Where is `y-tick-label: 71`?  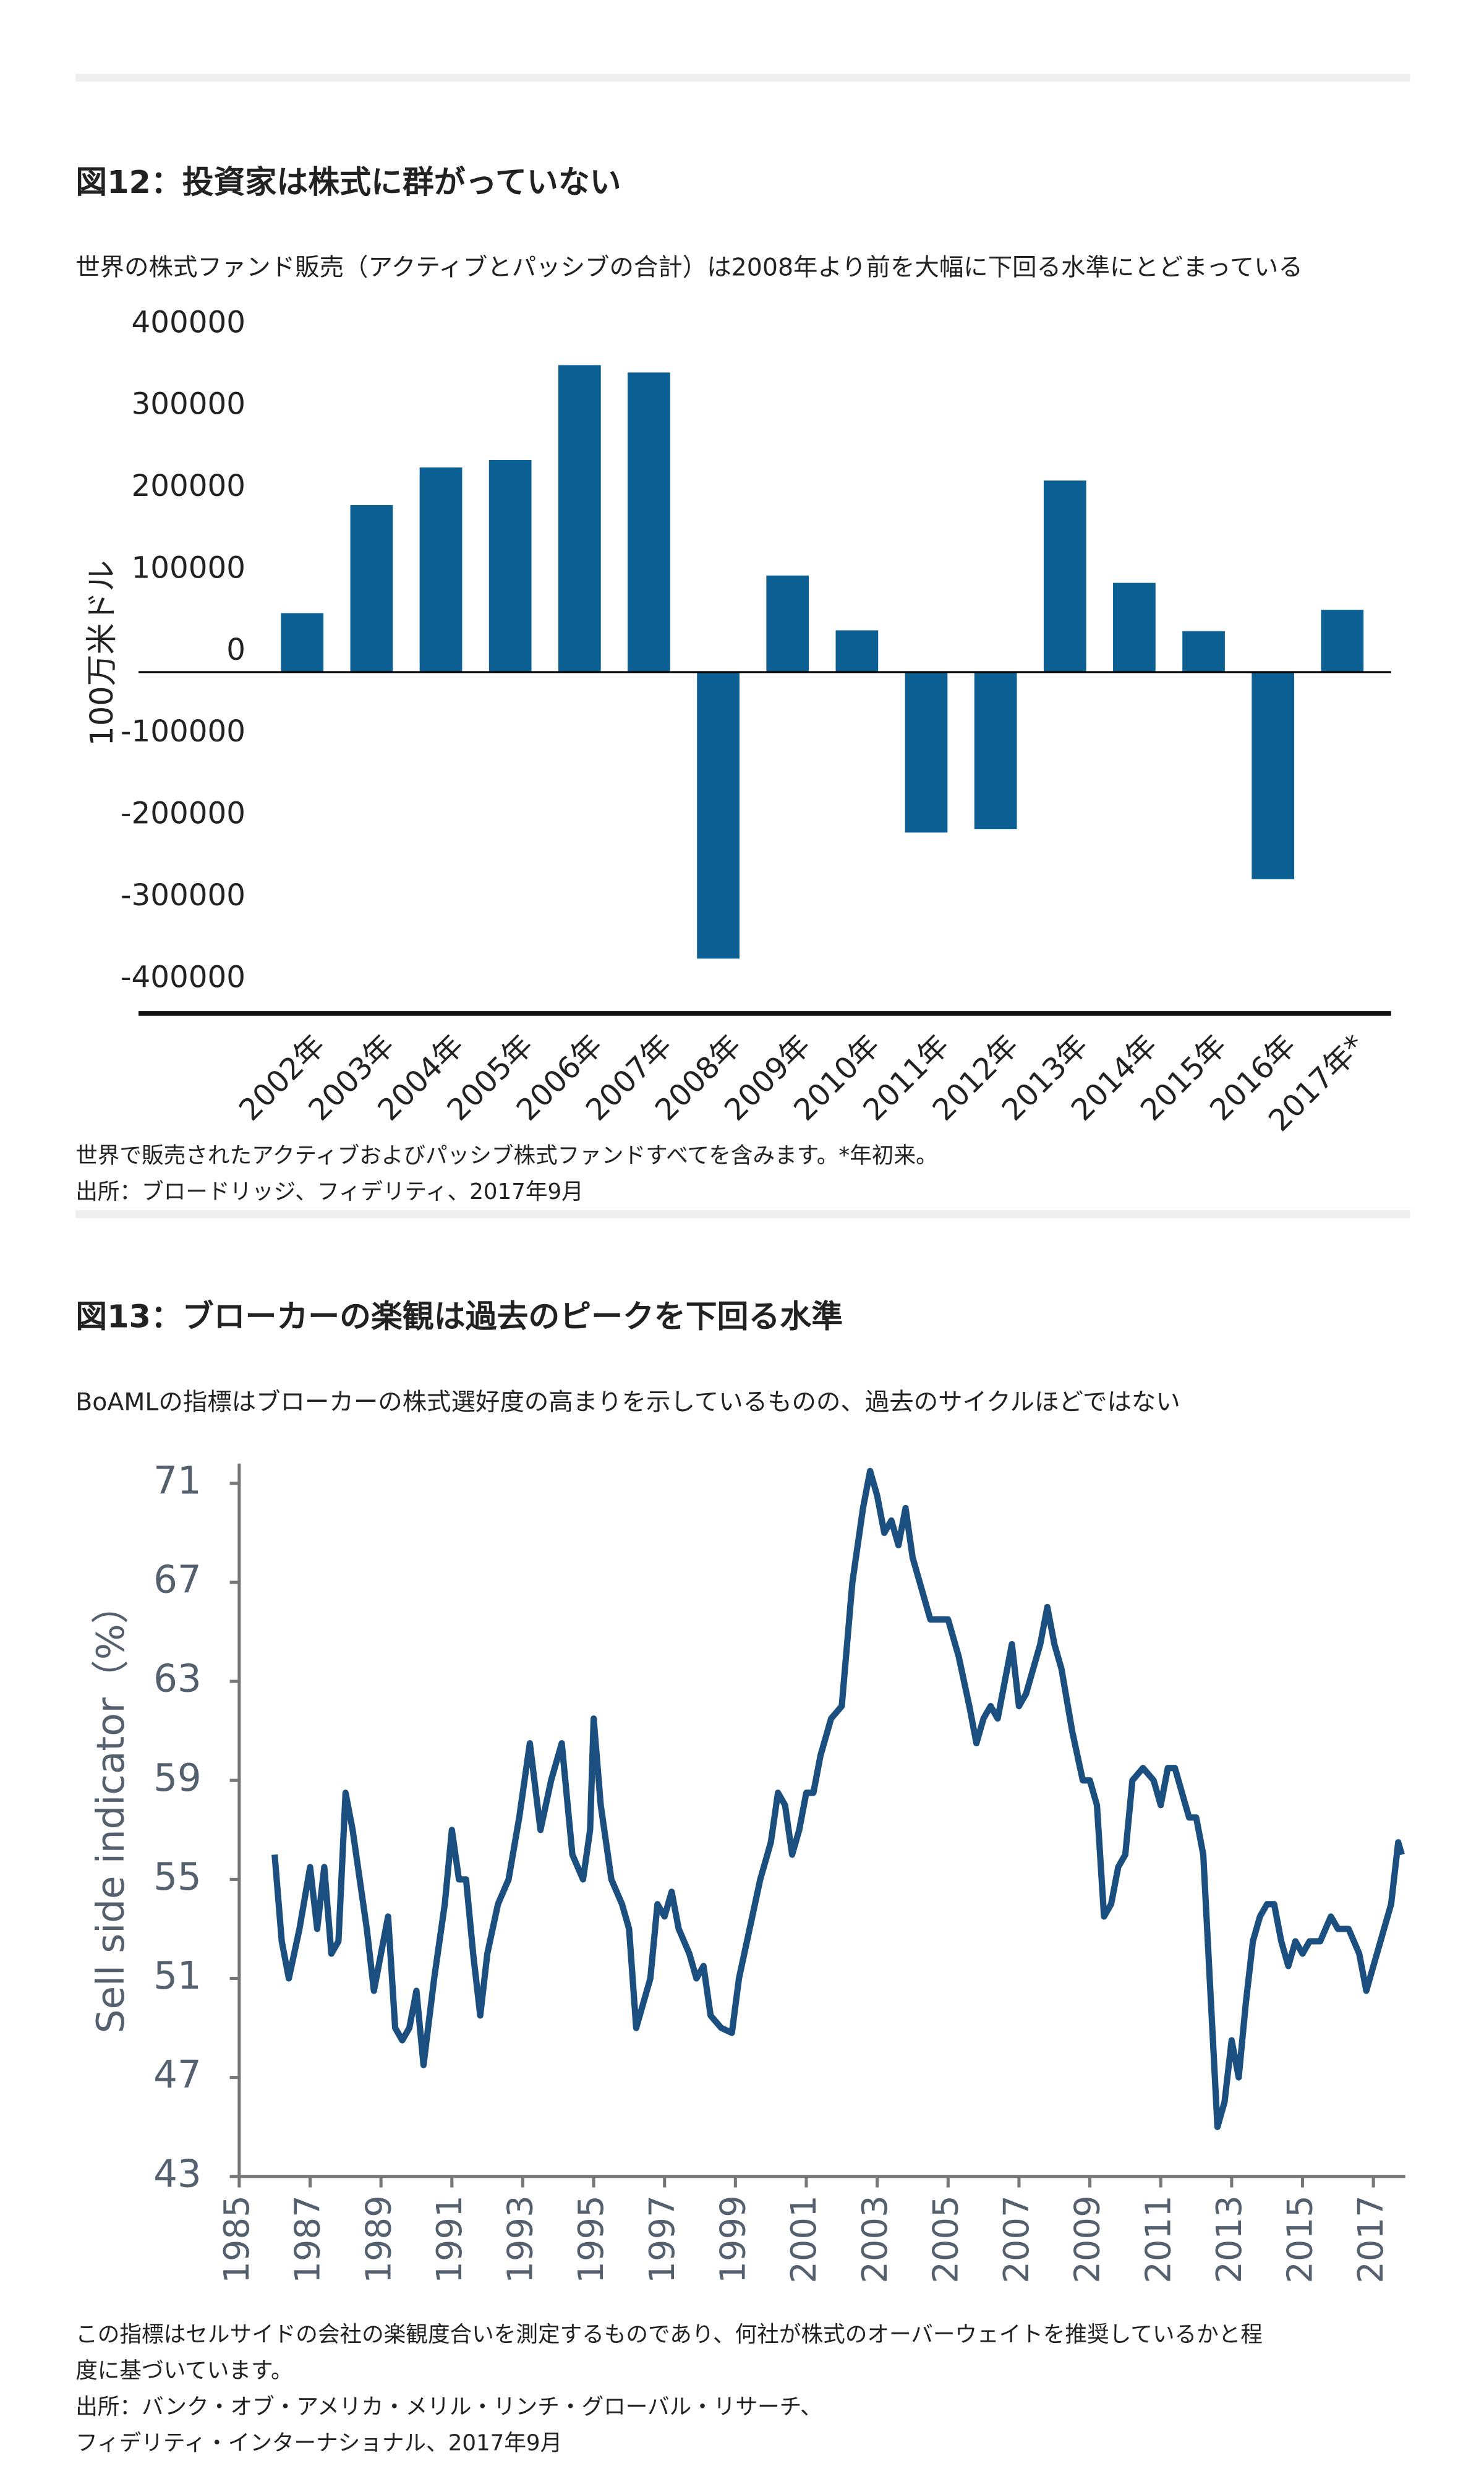 y-tick-label: 71 is located at coordinates (177, 1481).